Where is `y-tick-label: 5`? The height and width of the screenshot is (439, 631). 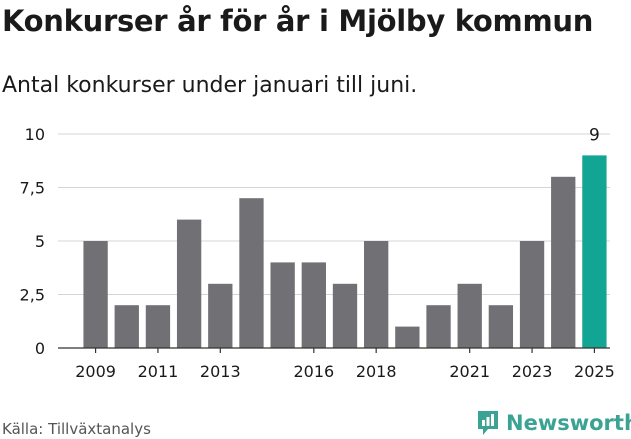 y-tick-label: 5 is located at coordinates (40, 241).